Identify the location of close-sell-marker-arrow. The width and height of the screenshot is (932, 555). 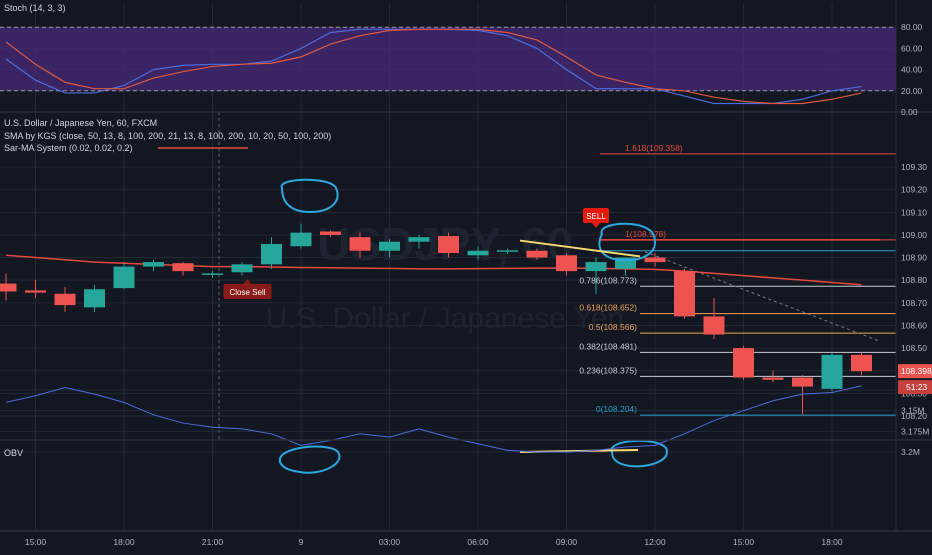
(247, 281).